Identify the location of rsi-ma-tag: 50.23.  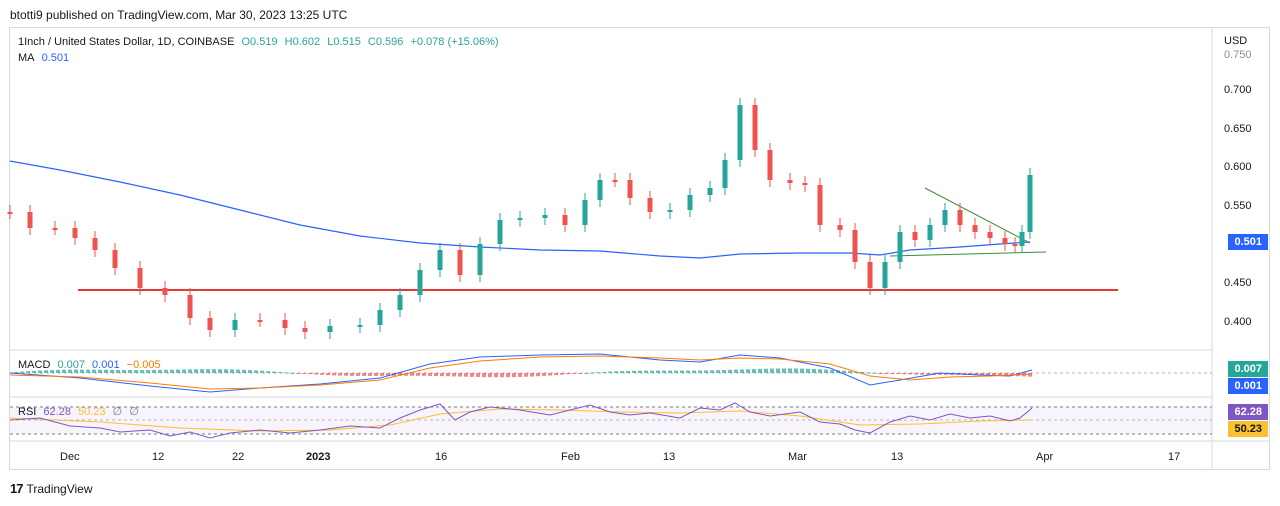
(1248, 429).